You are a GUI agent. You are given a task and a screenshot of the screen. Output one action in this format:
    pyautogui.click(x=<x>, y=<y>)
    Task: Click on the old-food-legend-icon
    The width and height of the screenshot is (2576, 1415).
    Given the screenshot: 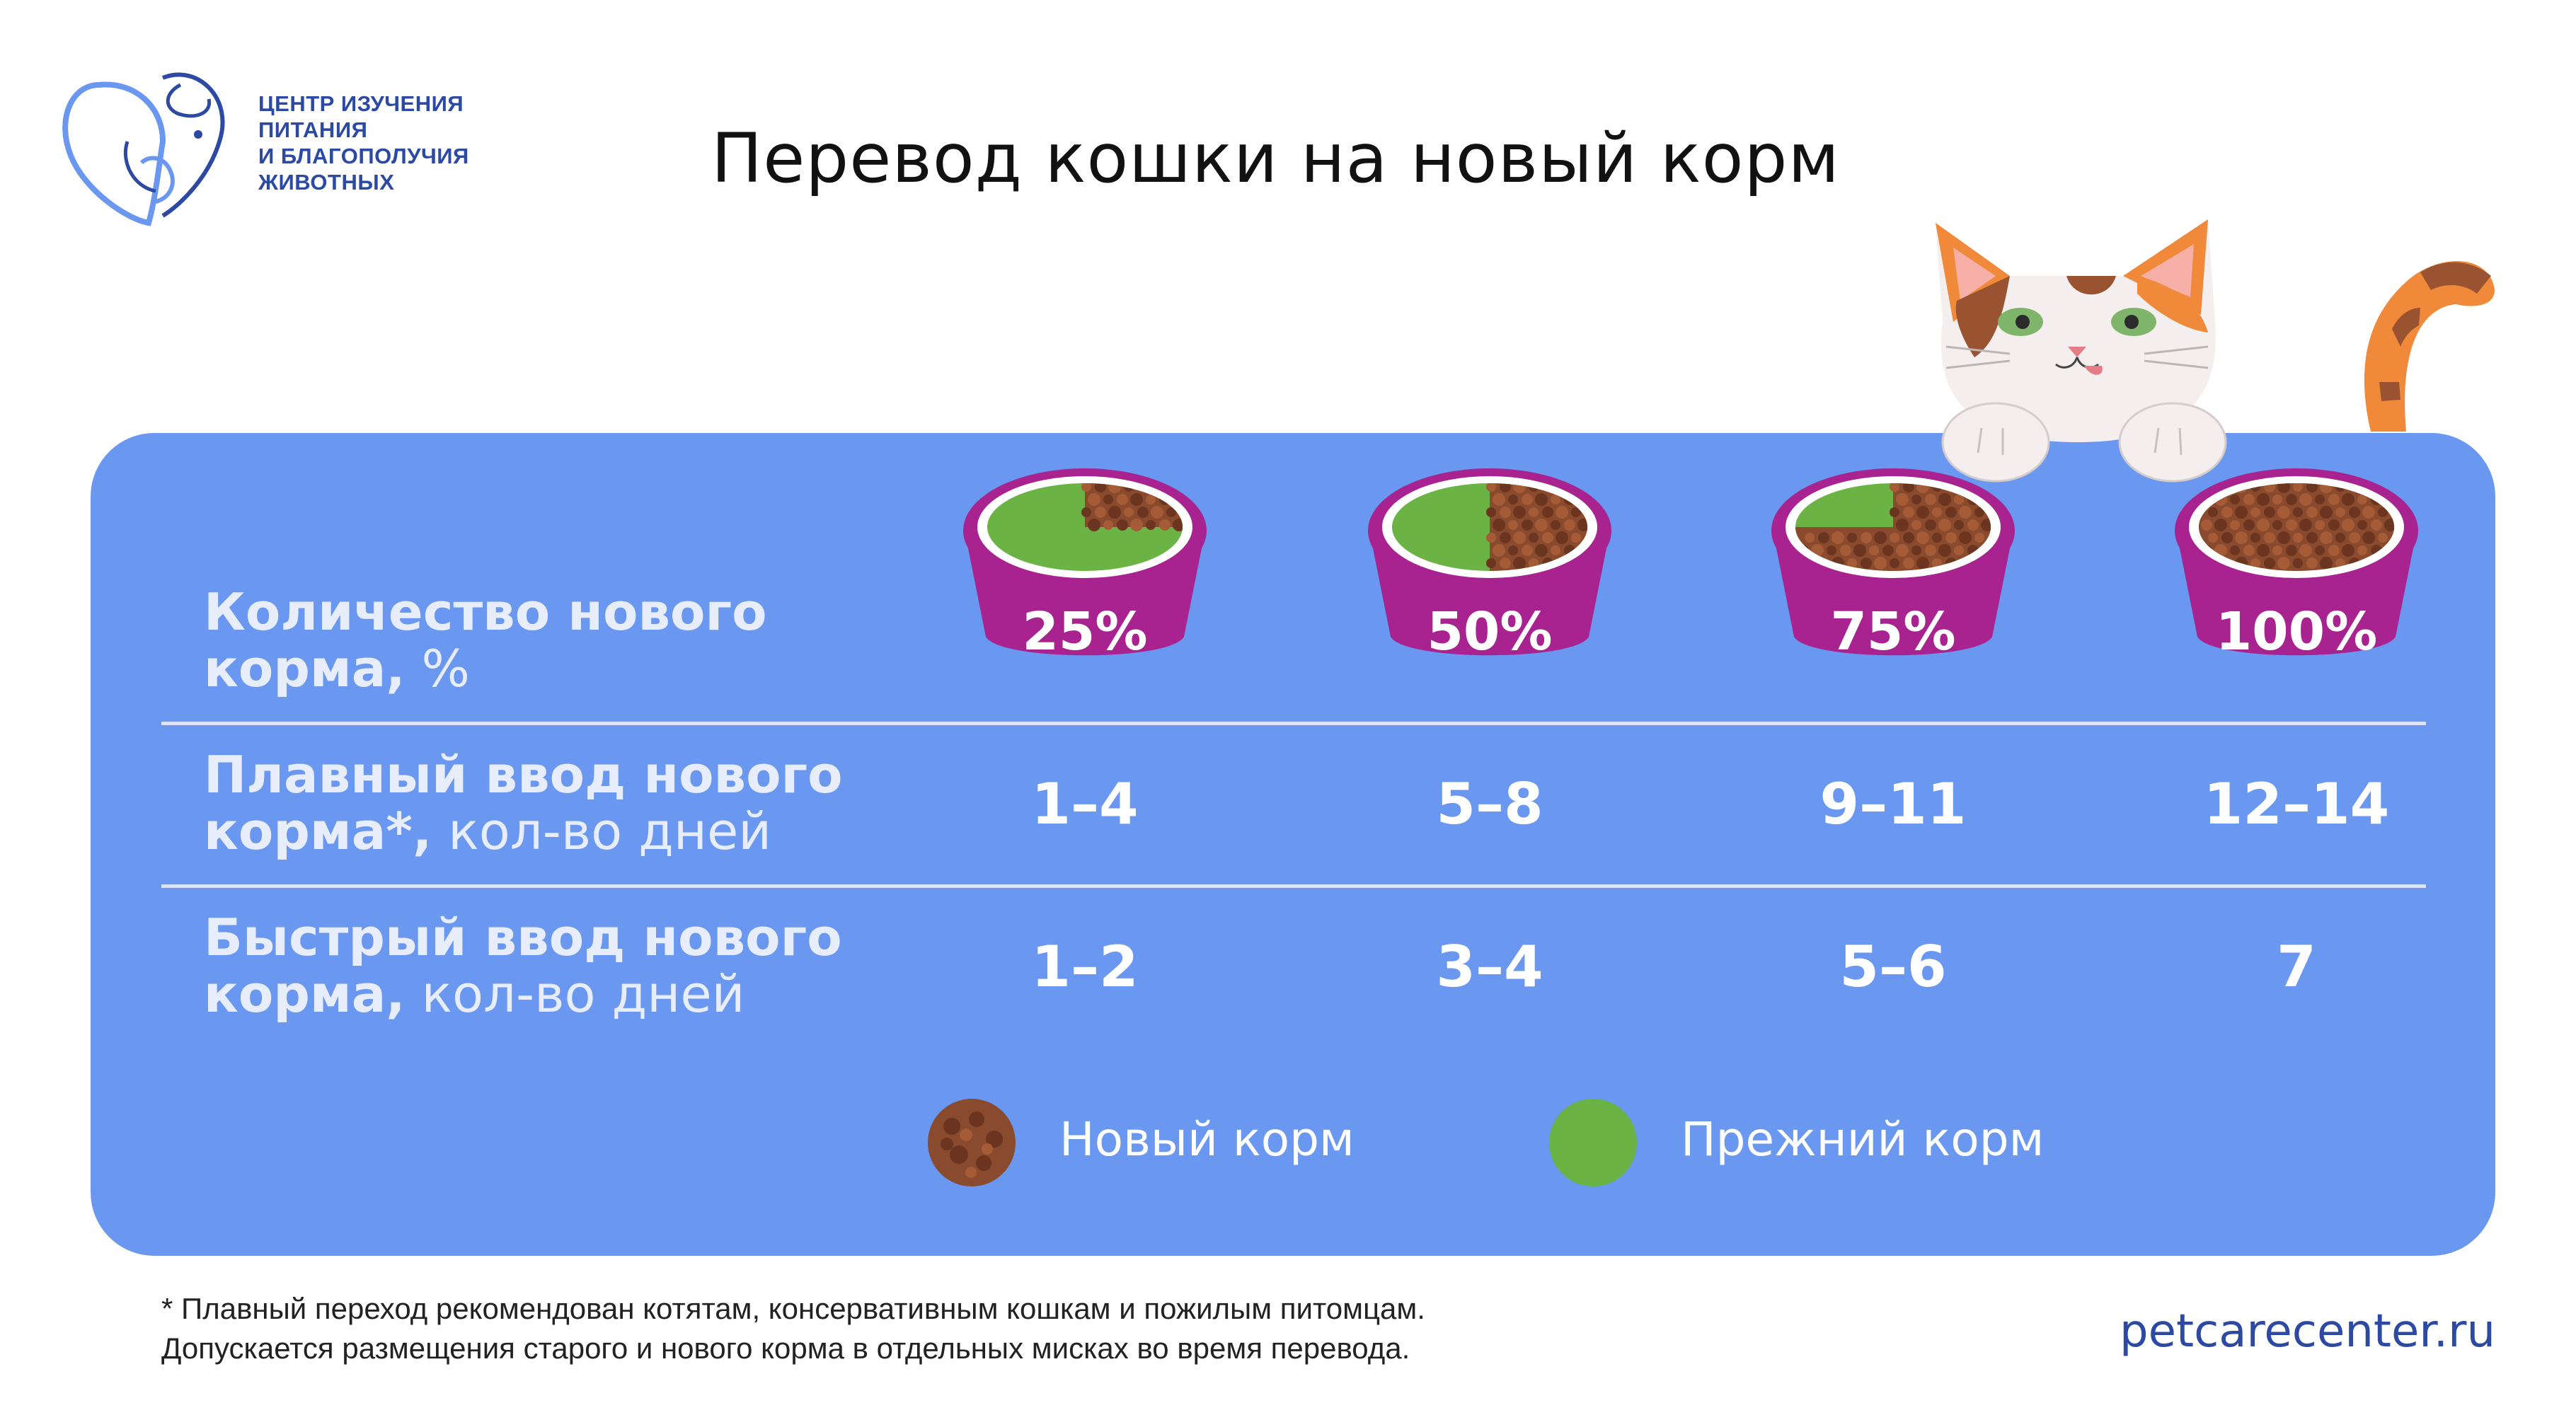 What is the action you would take?
    pyautogui.click(x=1593, y=1143)
    